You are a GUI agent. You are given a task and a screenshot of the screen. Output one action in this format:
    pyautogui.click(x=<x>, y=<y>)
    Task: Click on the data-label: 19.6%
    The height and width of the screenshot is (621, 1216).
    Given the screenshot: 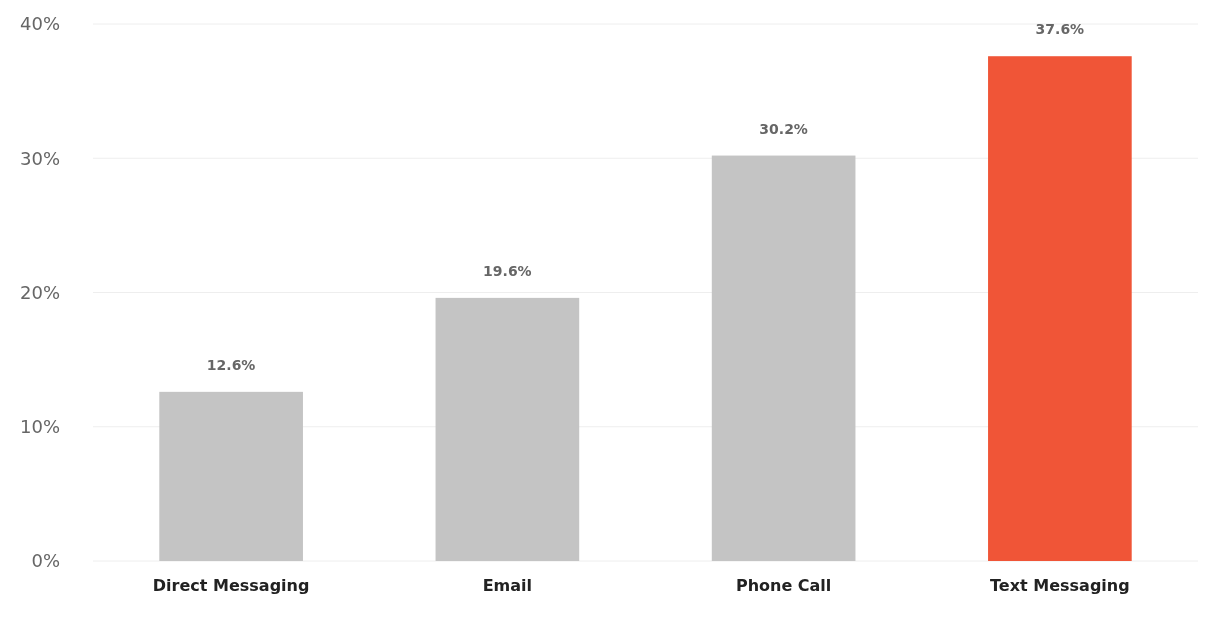 What is the action you would take?
    pyautogui.click(x=507, y=270)
    